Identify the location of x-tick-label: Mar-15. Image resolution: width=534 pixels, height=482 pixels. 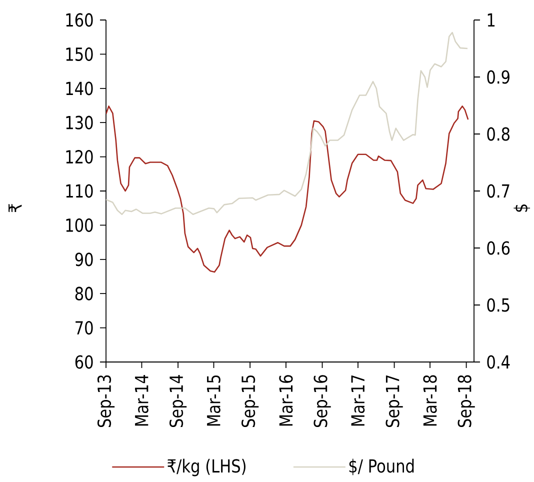
(213, 401).